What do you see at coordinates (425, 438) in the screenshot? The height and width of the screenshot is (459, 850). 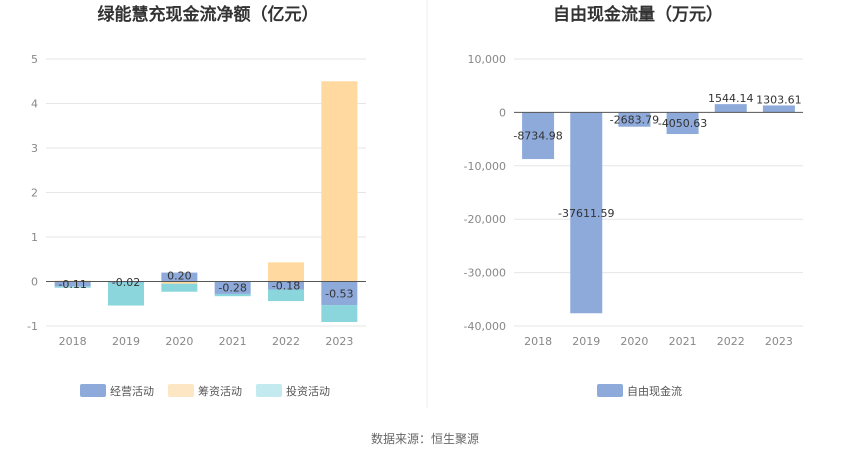 I see `data-source: 数据来源：恒生聚源` at bounding box center [425, 438].